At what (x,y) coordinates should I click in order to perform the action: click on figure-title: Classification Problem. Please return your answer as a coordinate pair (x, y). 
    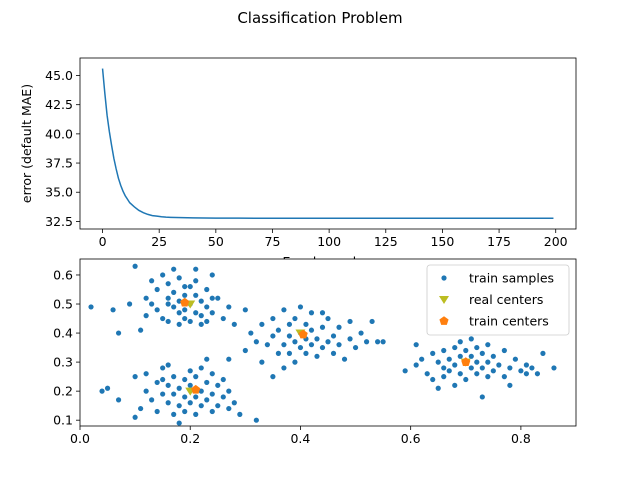
    Looking at the image, I should click on (319, 18).